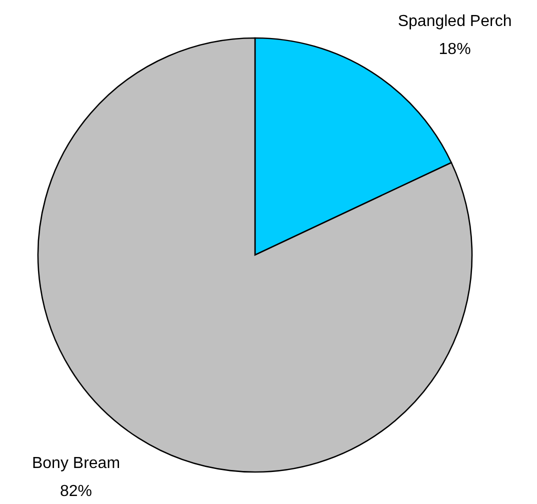 The image size is (537, 504). What do you see at coordinates (454, 49) in the screenshot?
I see `data-label: 18%` at bounding box center [454, 49].